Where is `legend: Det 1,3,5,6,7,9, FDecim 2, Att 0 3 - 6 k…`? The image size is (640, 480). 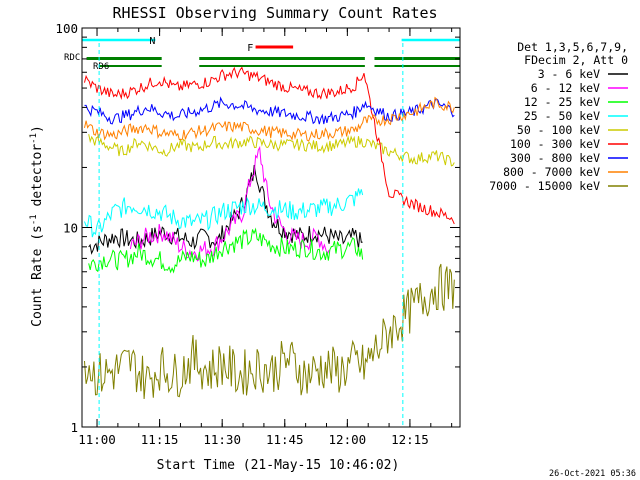 legend: Det 1,3,5,6,7,9, FDecim 2, Att 0 3 - 6 k… is located at coordinates (558, 116).